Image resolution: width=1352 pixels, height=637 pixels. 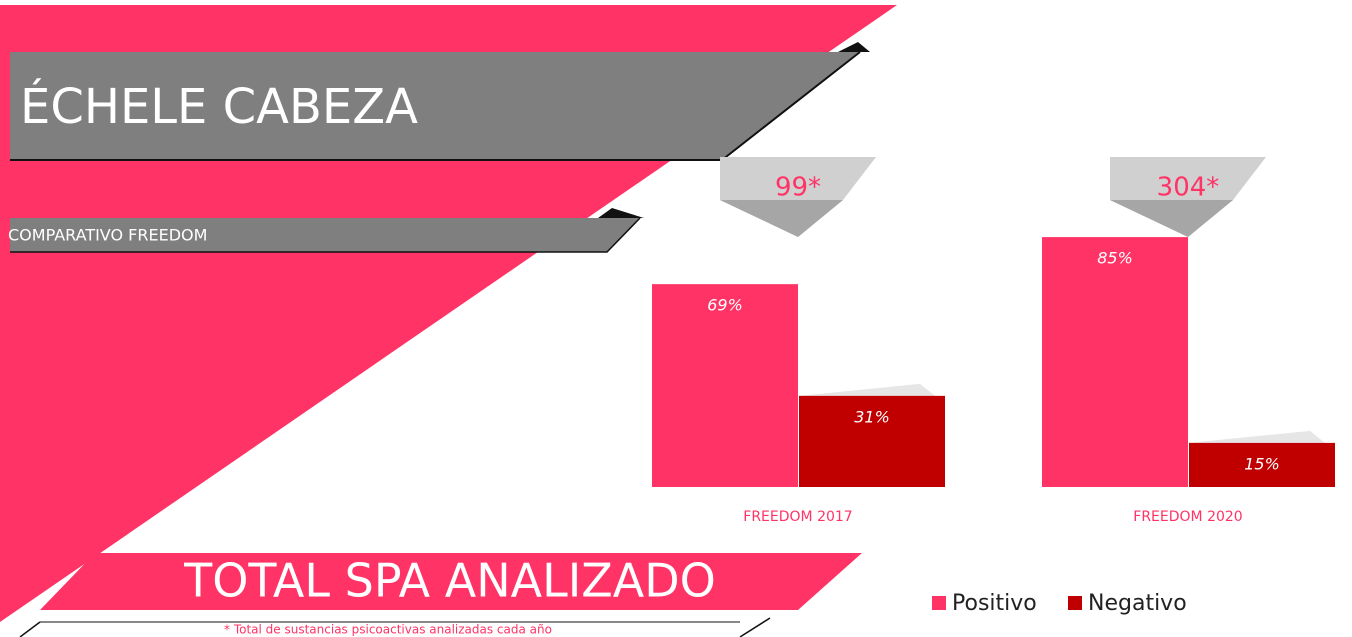 What do you see at coordinates (797, 517) in the screenshot?
I see `x-tick-label: FREEDOM 2017` at bounding box center [797, 517].